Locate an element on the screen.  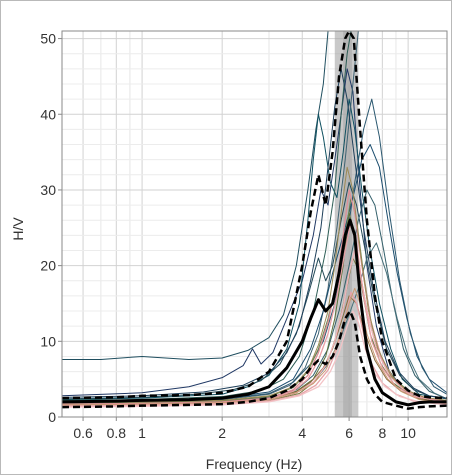
x-axis-ticks: 0.6 0.8 1 2 4 6 8 10 is located at coordinates (244, 429).